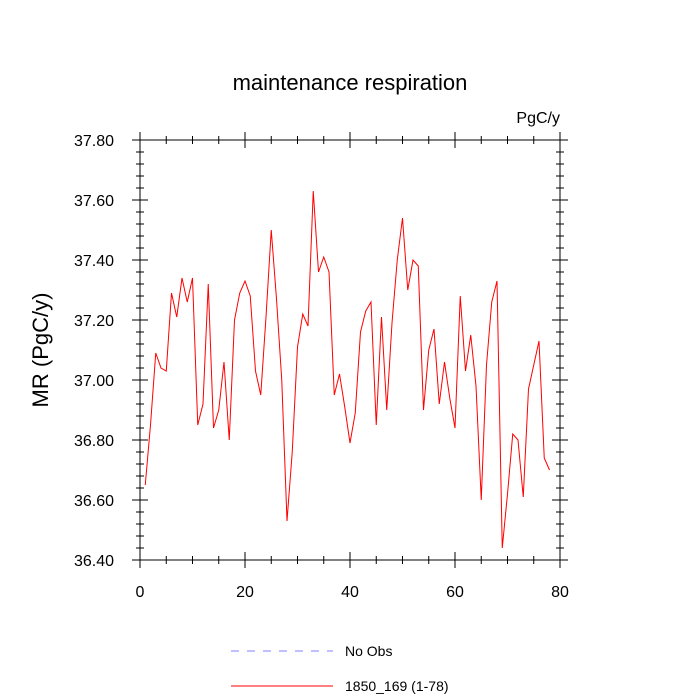 This screenshot has width=700, height=700. What do you see at coordinates (455, 592) in the screenshot?
I see `x-tick-label: 60` at bounding box center [455, 592].